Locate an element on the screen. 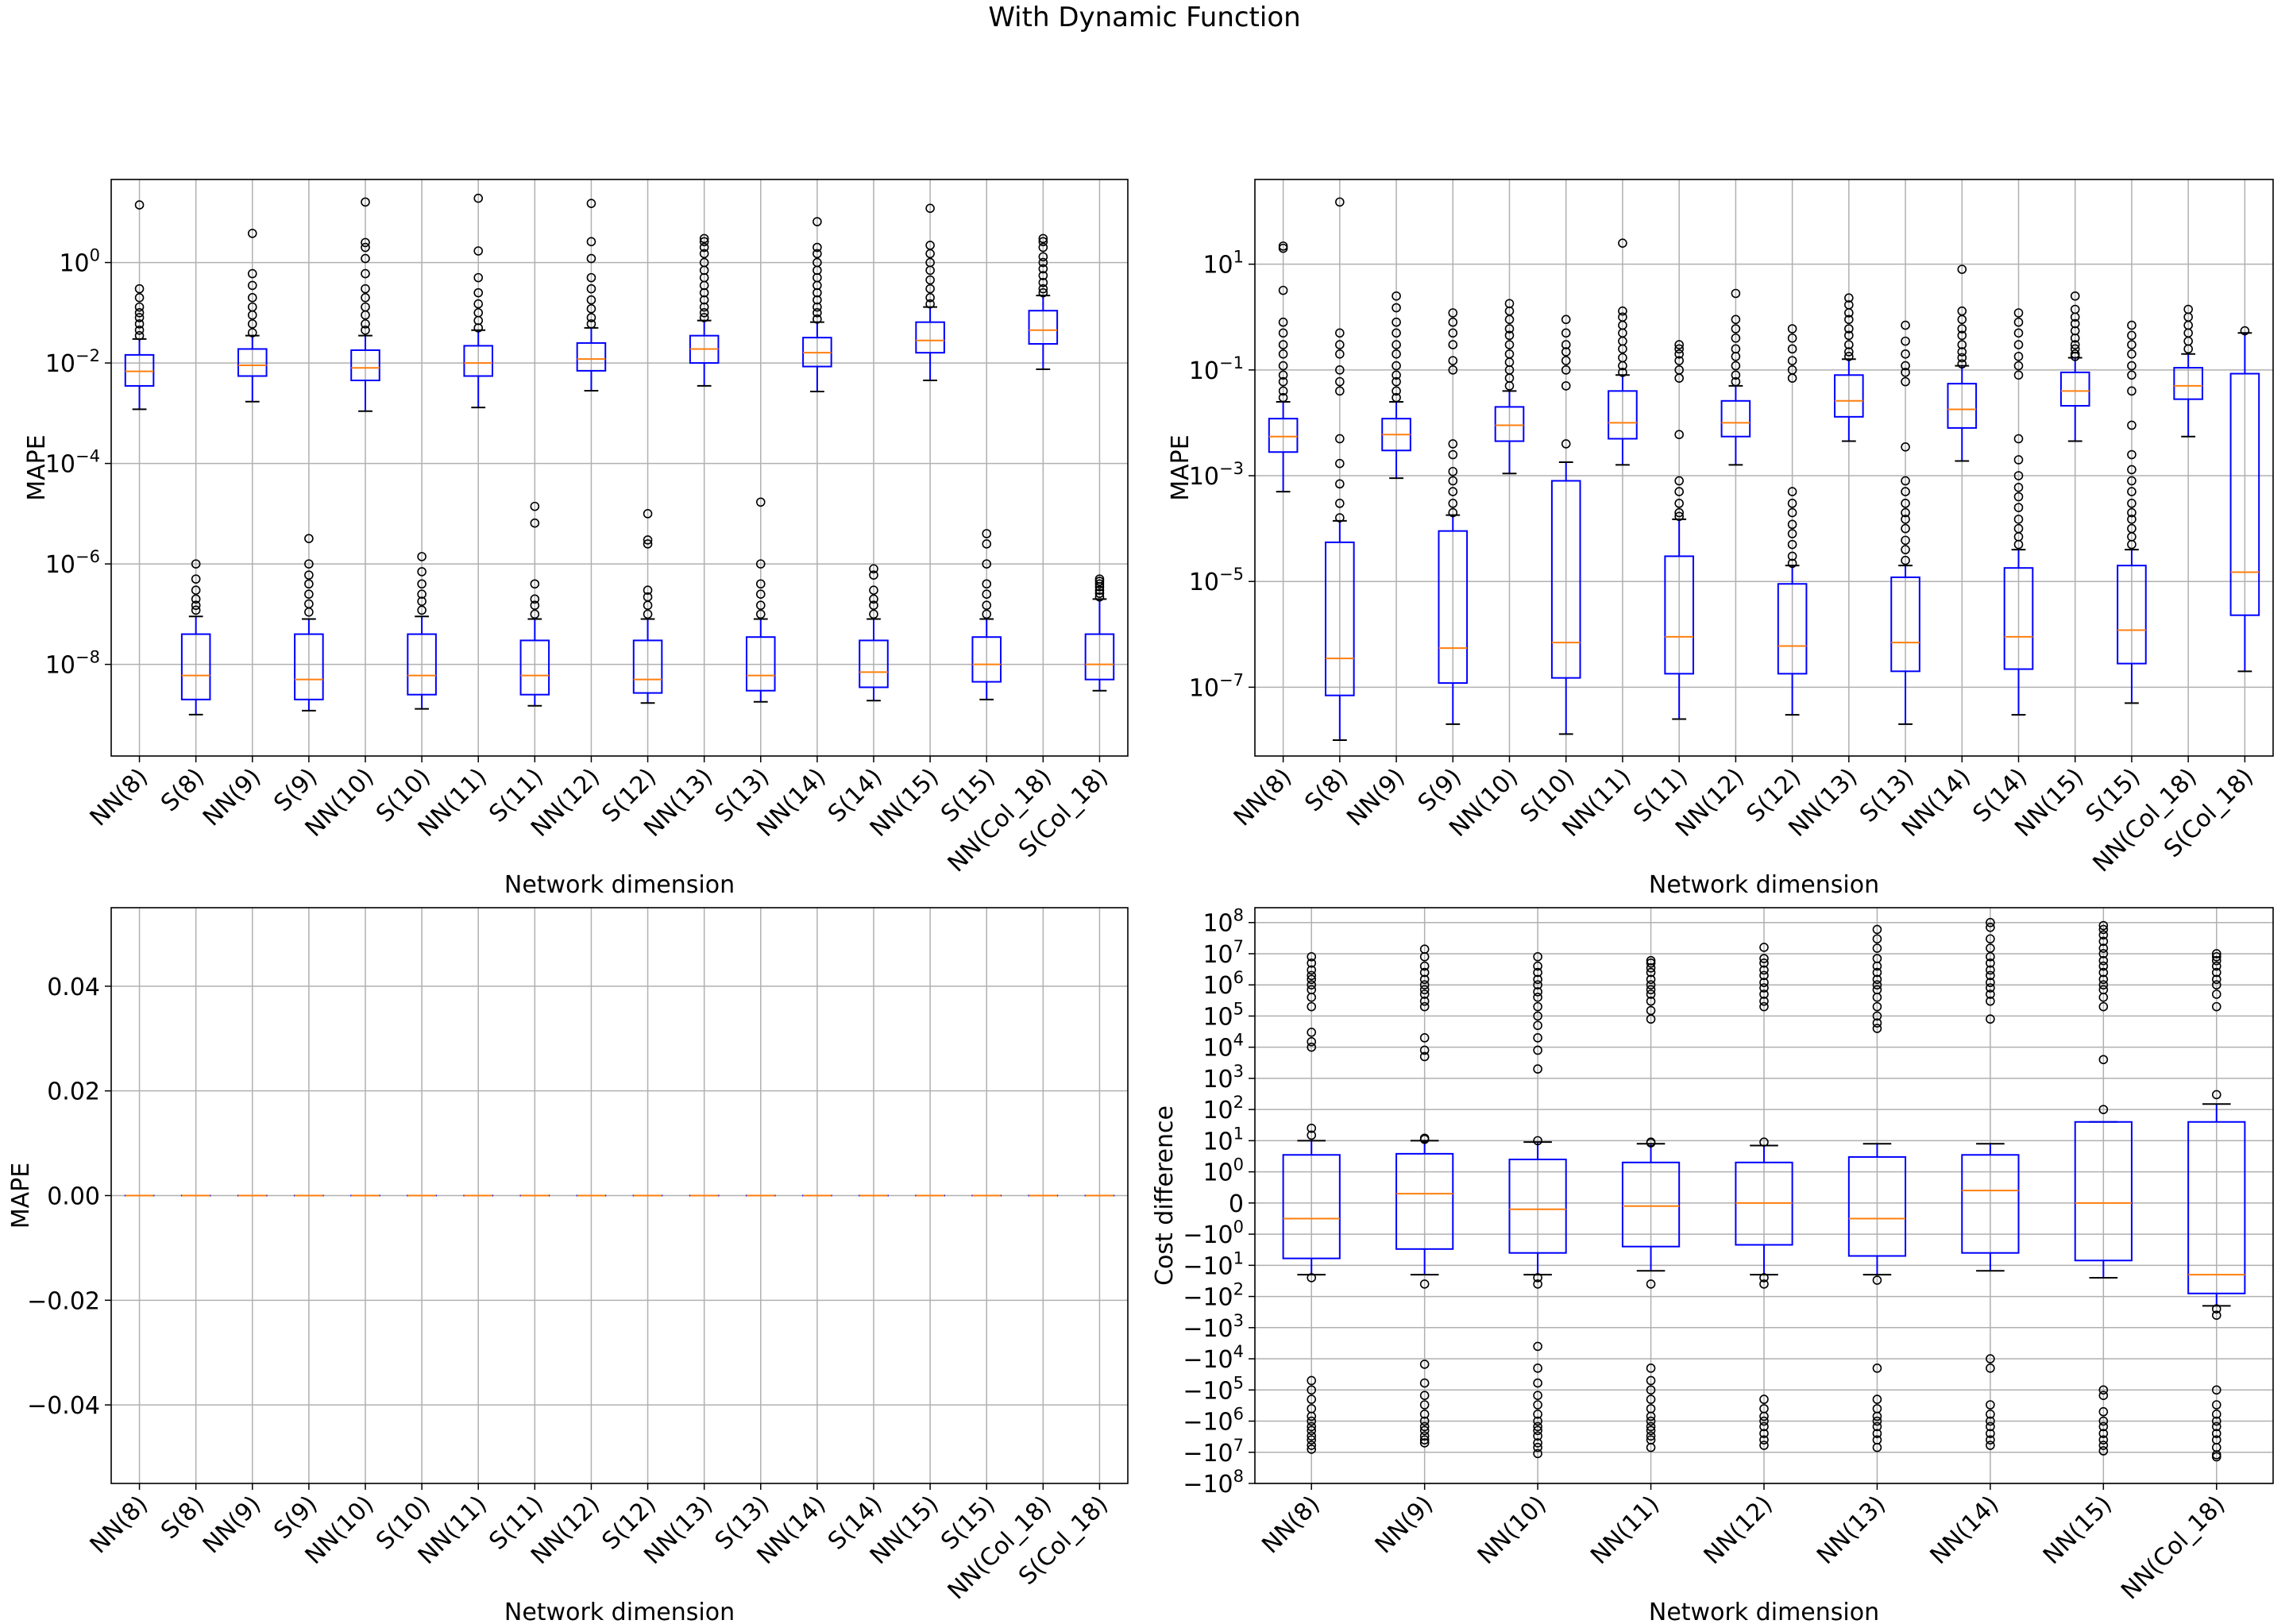 The width and height of the screenshot is (2289, 1624). box-NN(10) is located at coordinates (1537, 1205).